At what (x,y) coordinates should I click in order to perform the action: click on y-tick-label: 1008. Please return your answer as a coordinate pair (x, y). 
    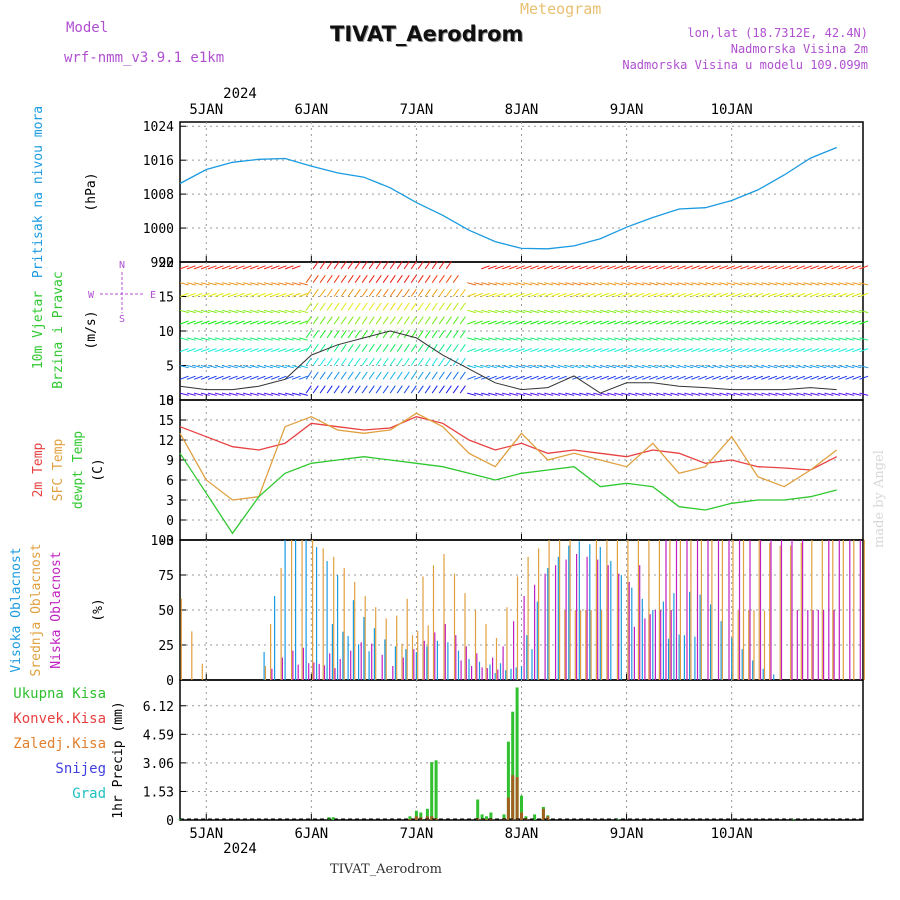
    Looking at the image, I should click on (158, 195).